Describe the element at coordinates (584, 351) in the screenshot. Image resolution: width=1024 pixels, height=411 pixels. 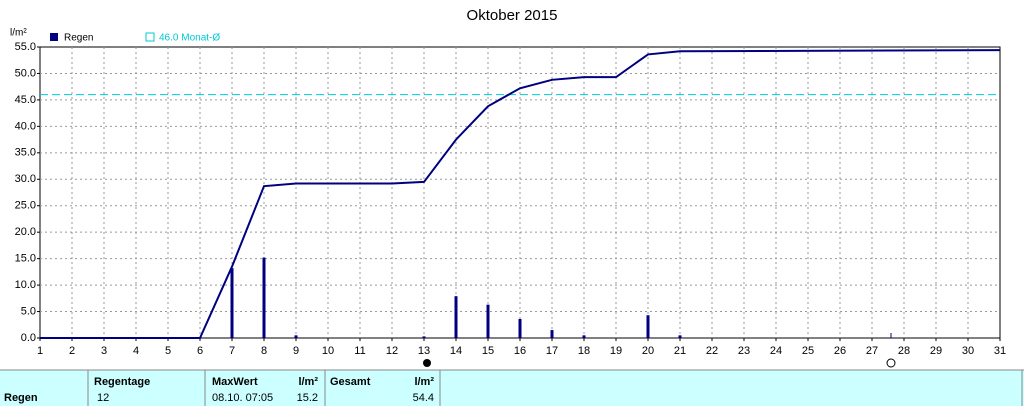
I see `x-tick-label: 18` at that location.